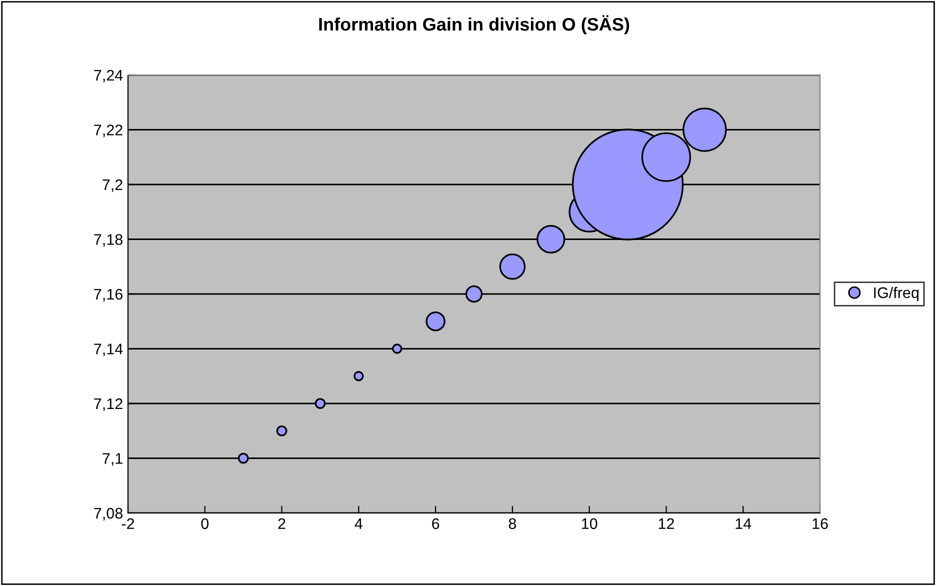 This screenshot has height=586, width=937. I want to click on y-tick-label: 7,22, so click(108, 131).